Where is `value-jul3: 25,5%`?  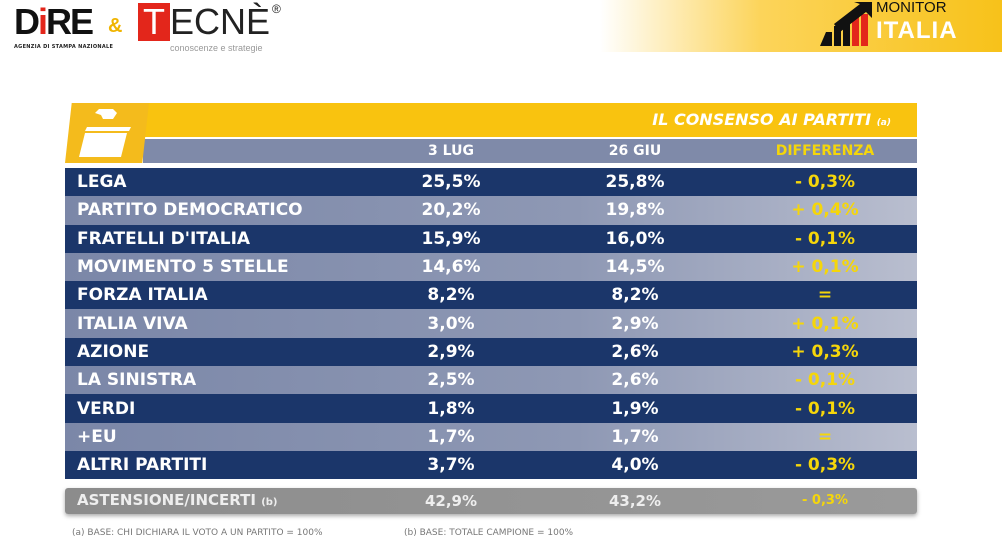
value-jul3: 25,5% is located at coordinates (451, 182).